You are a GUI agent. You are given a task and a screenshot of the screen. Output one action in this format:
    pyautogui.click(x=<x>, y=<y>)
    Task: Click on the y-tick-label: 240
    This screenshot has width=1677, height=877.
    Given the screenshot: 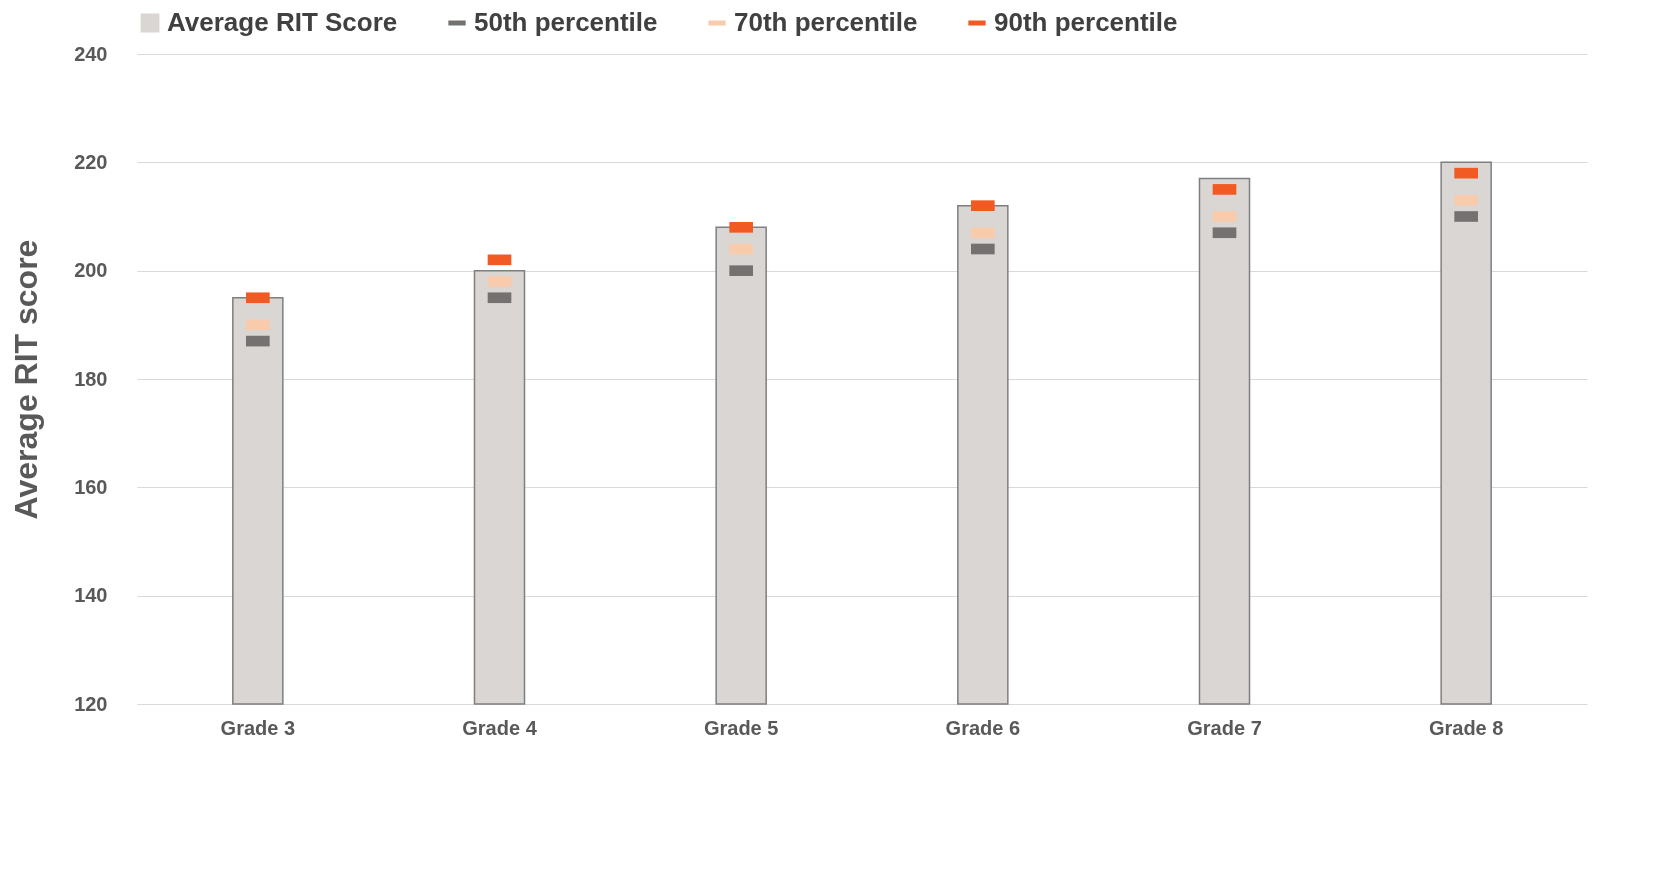 What is the action you would take?
    pyautogui.click(x=91, y=53)
    